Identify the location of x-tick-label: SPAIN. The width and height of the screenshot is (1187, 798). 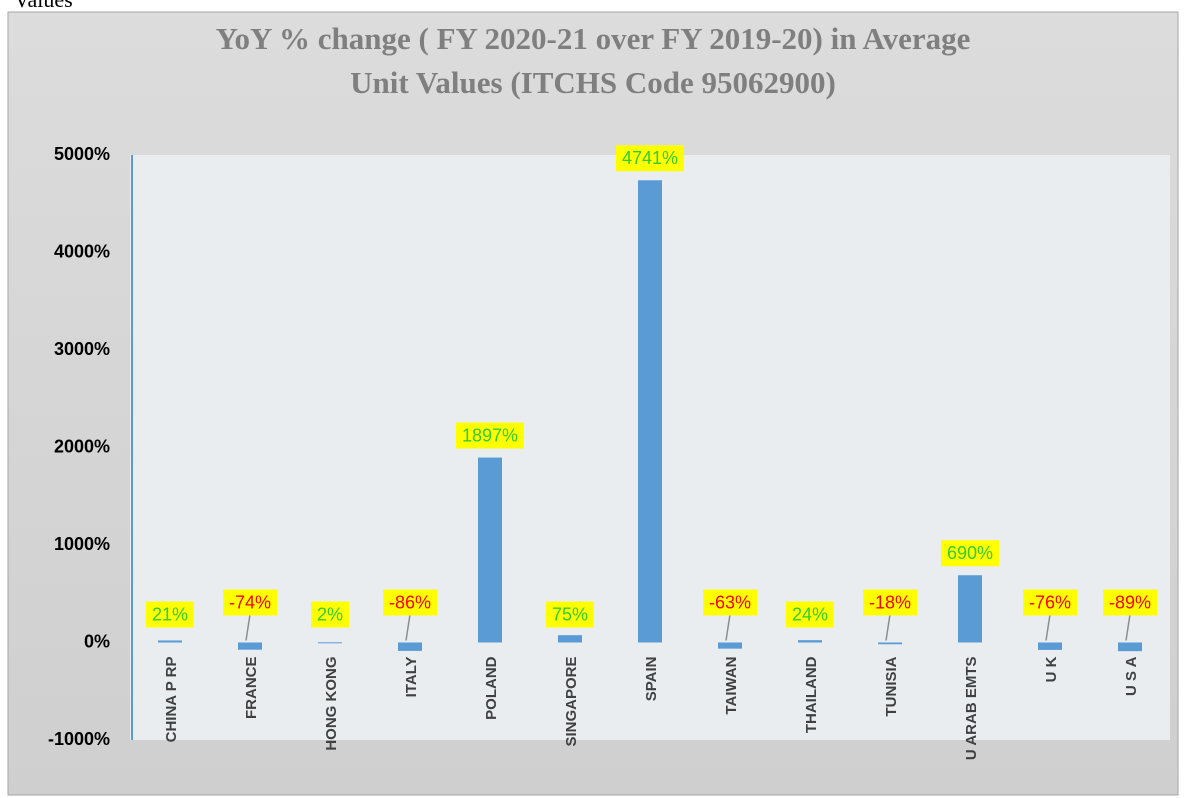
(651, 679).